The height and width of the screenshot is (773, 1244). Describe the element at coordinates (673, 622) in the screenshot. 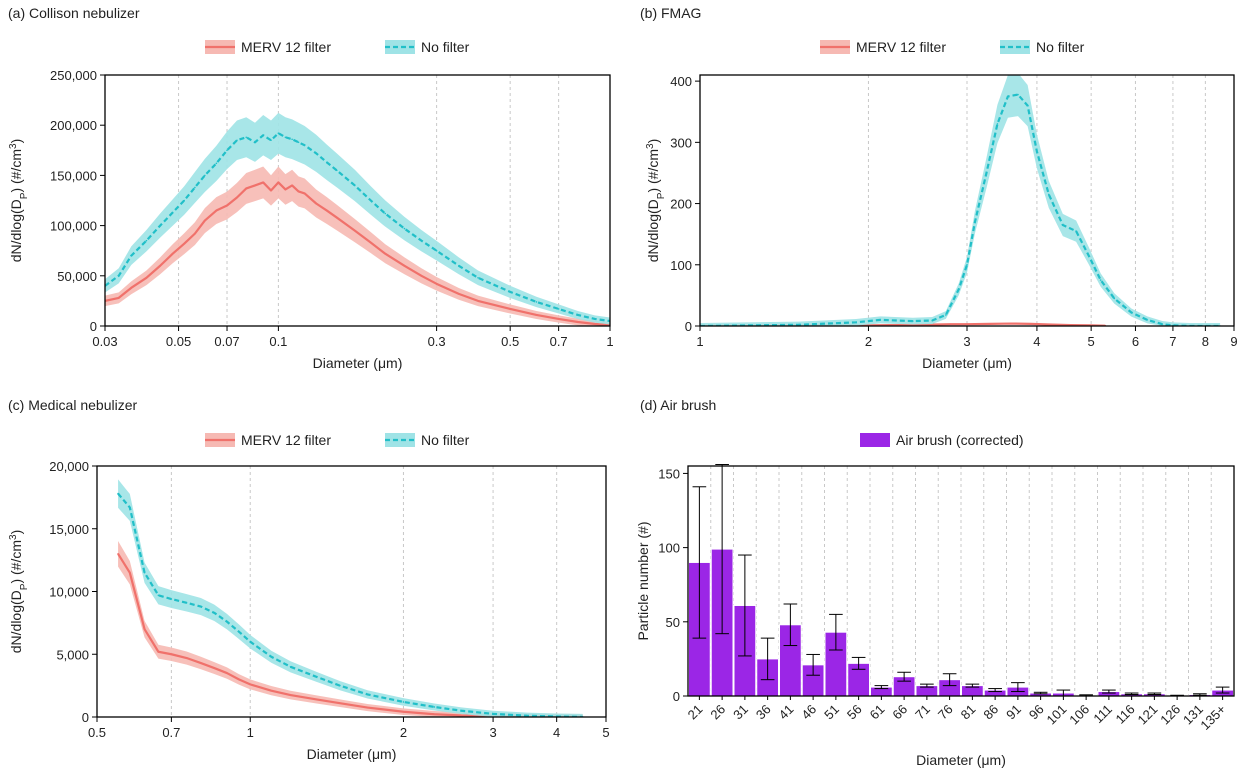

I see `y-tick-label: 50` at that location.